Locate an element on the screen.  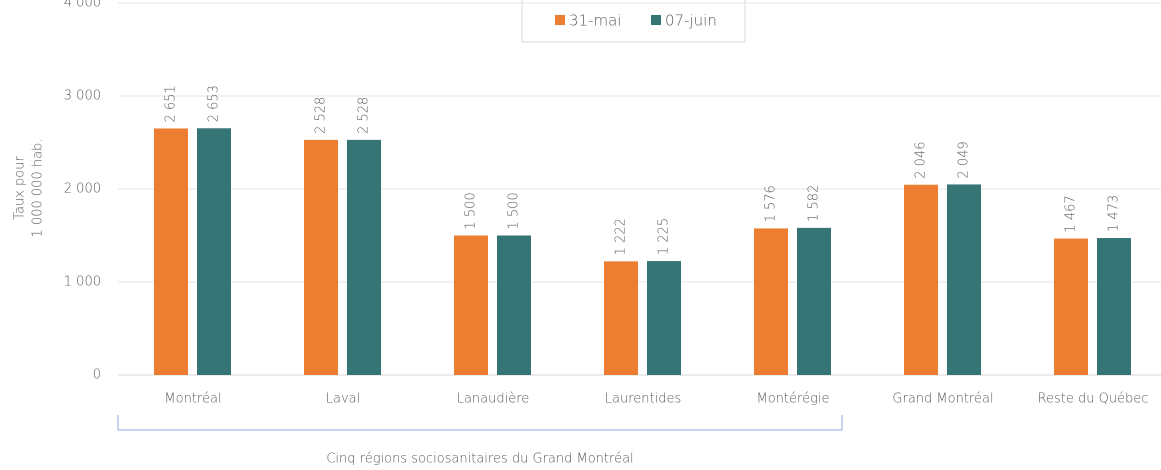
value-label: 2 653 is located at coordinates (214, 103).